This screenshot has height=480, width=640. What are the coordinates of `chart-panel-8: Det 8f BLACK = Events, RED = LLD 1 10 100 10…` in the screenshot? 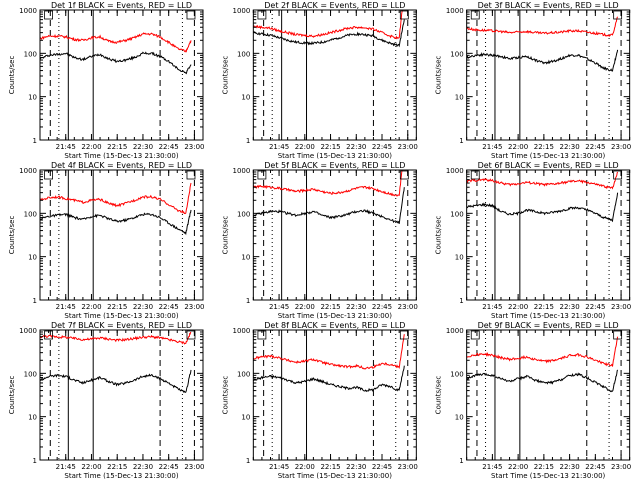 It's located at (319, 400).